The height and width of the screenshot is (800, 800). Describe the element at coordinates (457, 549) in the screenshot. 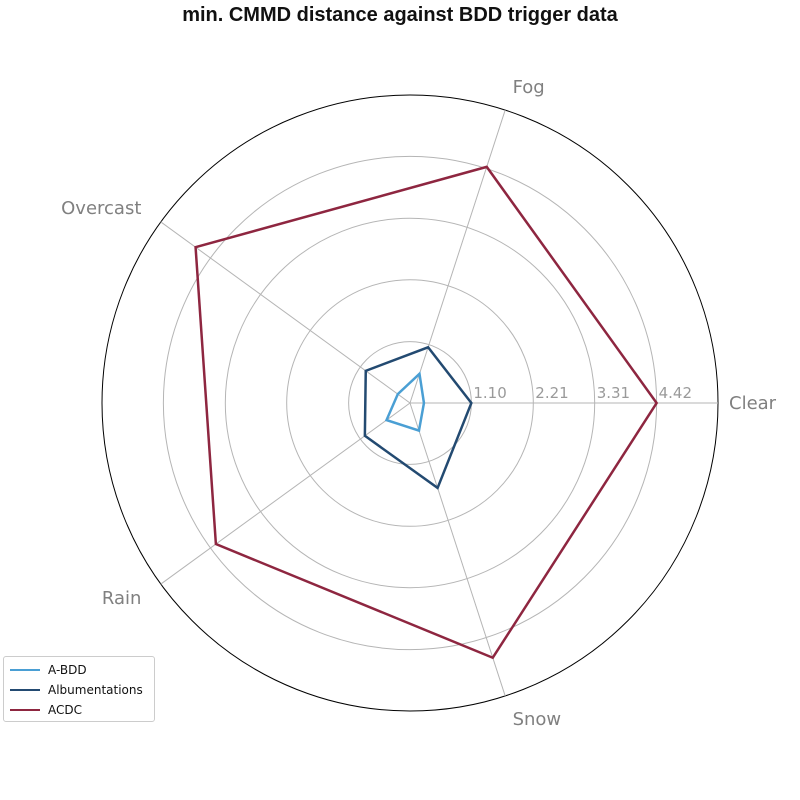

I see `spoke-snow` at that location.